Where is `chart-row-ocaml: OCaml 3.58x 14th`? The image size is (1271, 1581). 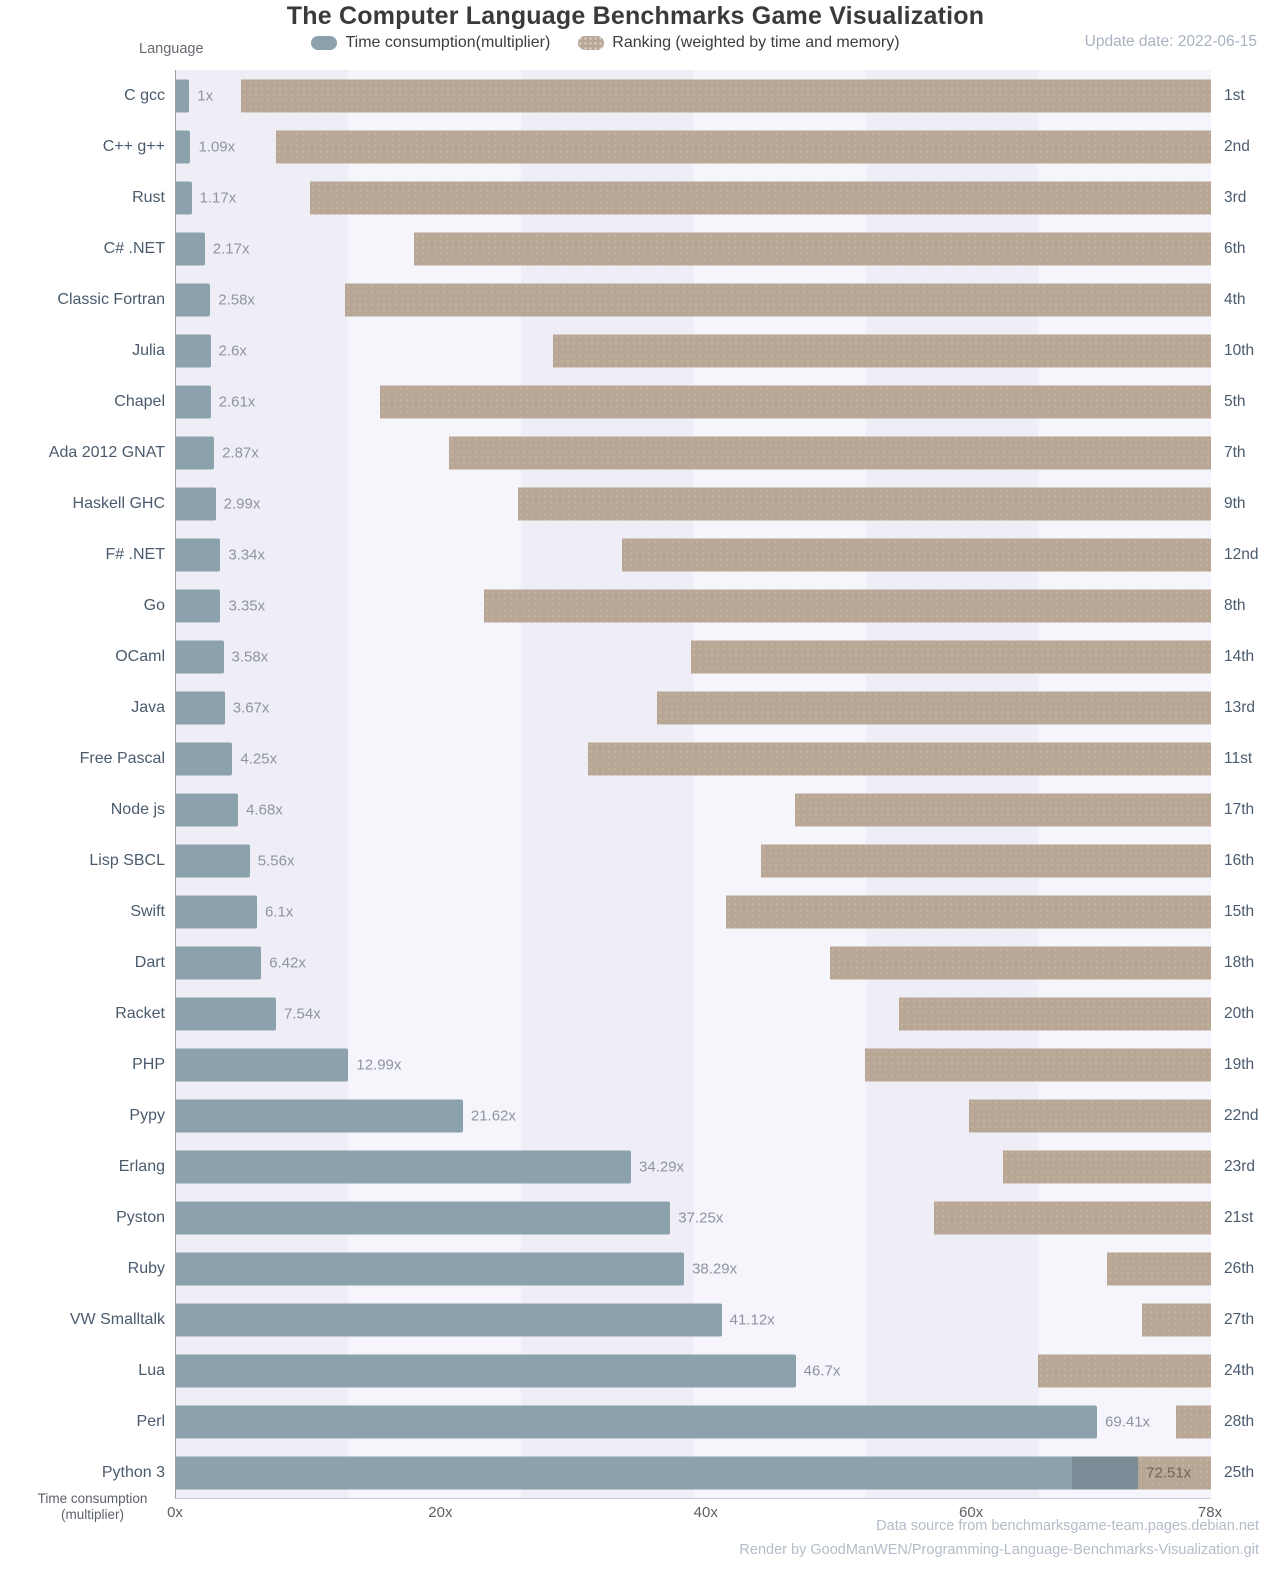
chart-row-ocaml: OCaml 3.58x 14th is located at coordinates (684, 656).